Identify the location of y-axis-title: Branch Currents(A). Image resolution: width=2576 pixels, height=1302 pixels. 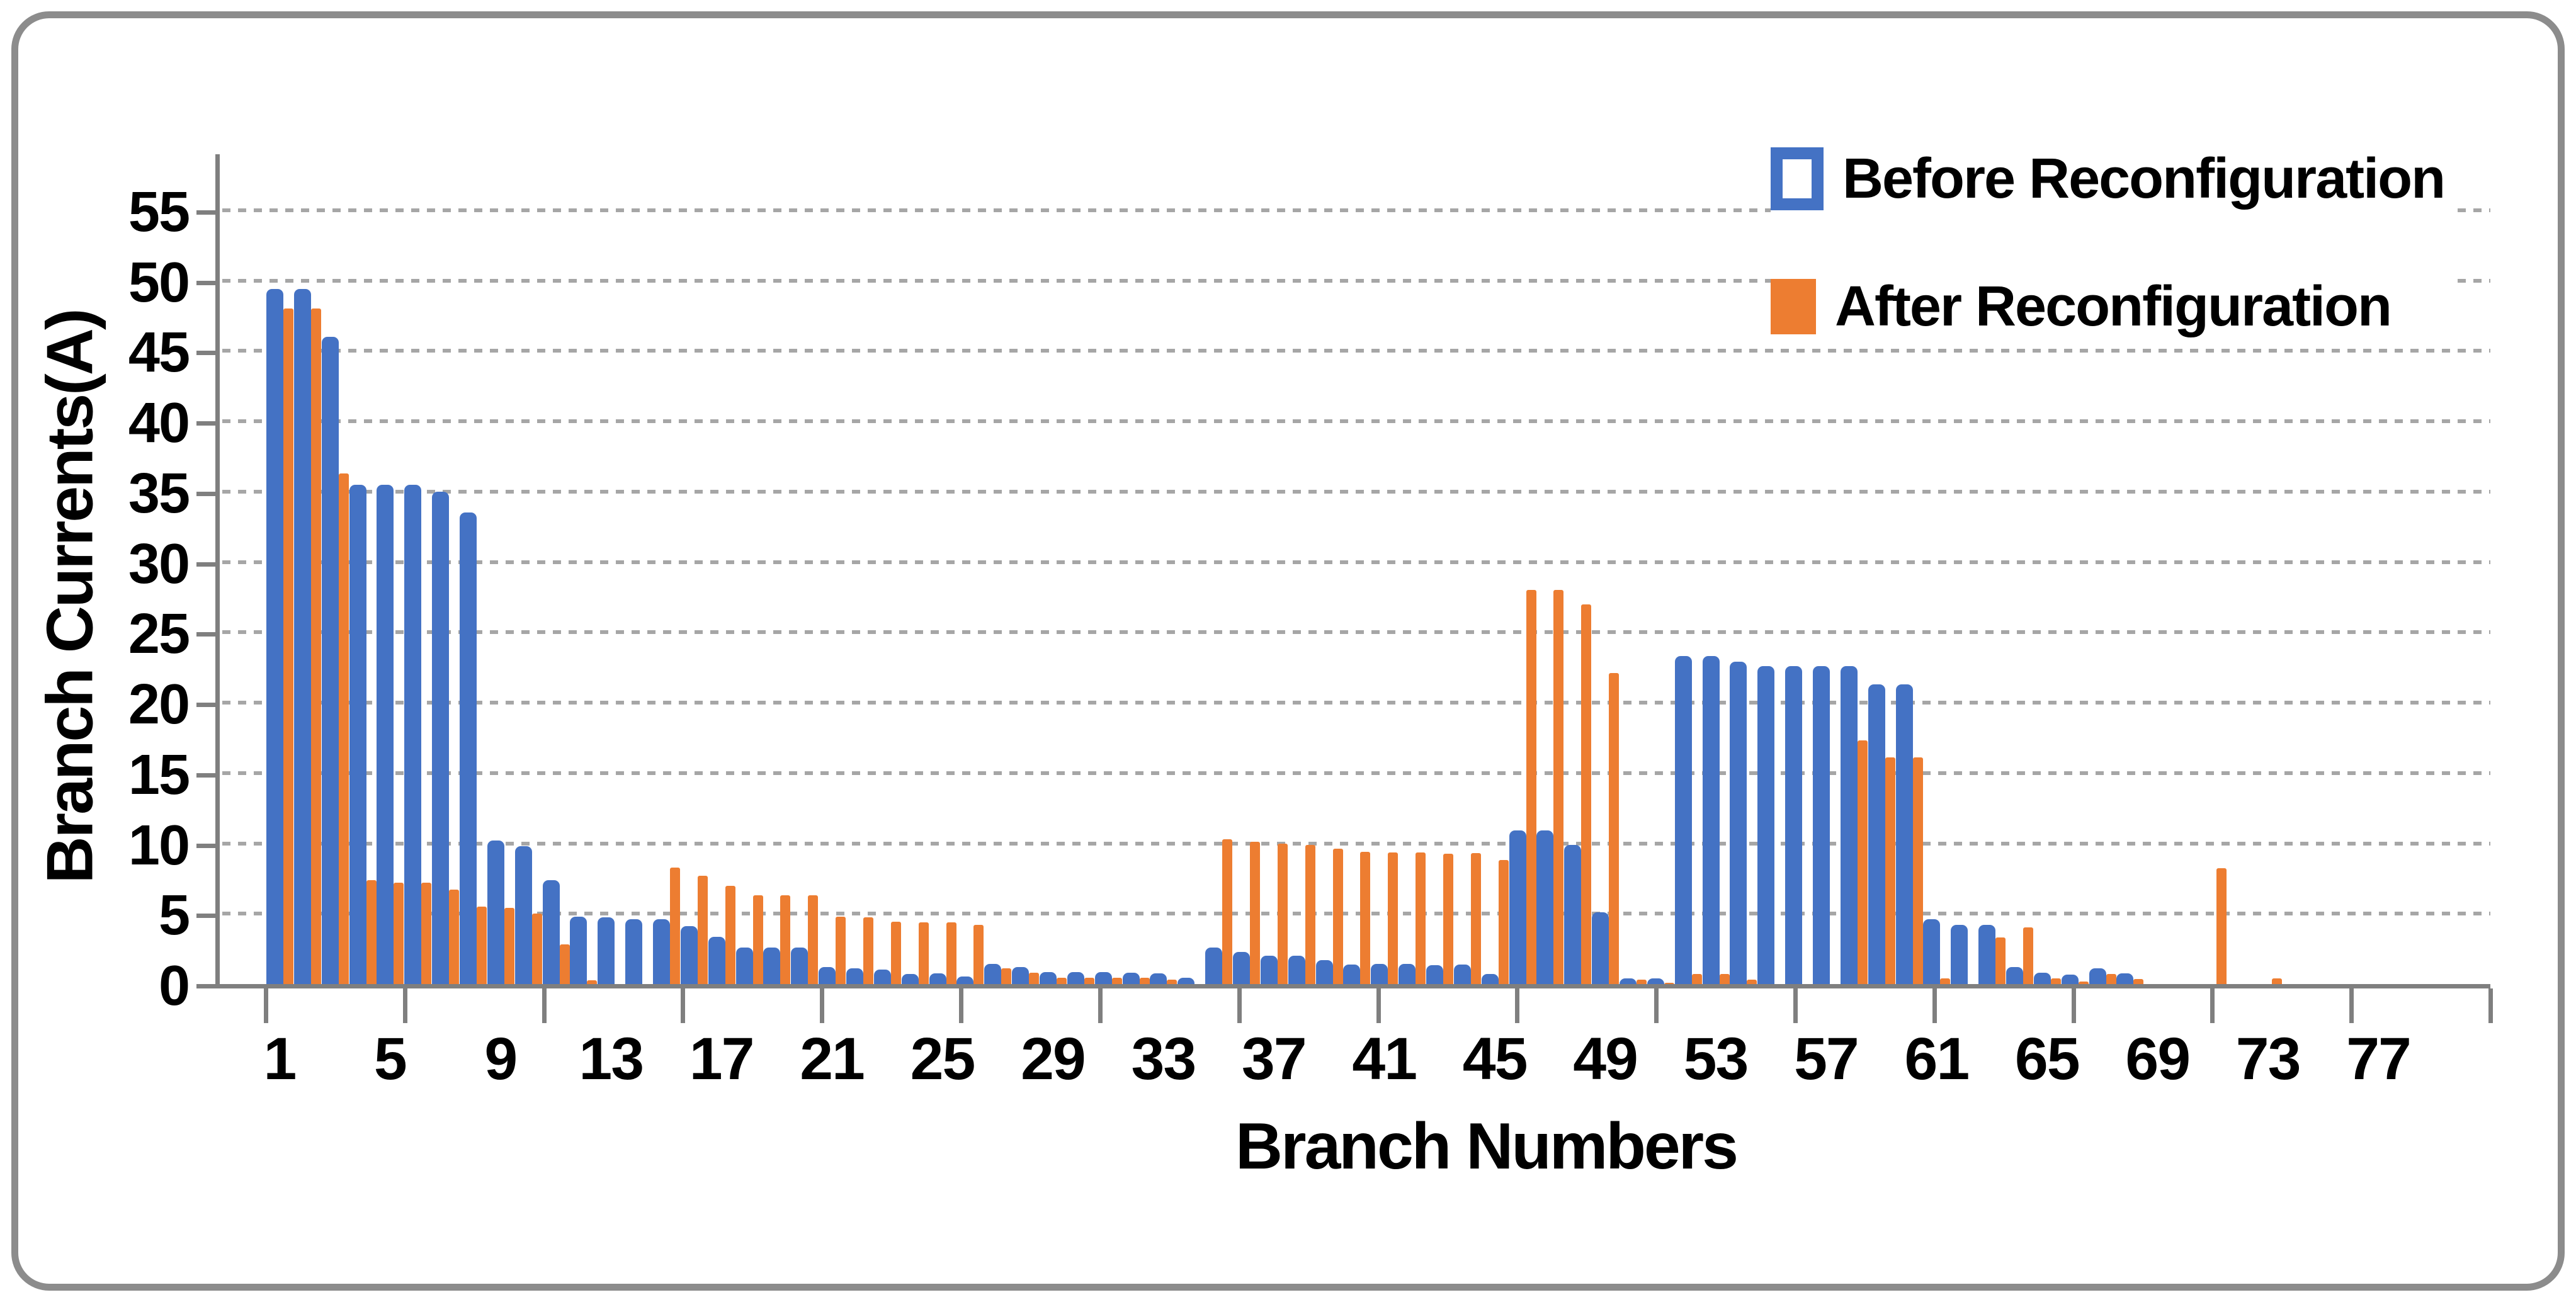
(70, 597).